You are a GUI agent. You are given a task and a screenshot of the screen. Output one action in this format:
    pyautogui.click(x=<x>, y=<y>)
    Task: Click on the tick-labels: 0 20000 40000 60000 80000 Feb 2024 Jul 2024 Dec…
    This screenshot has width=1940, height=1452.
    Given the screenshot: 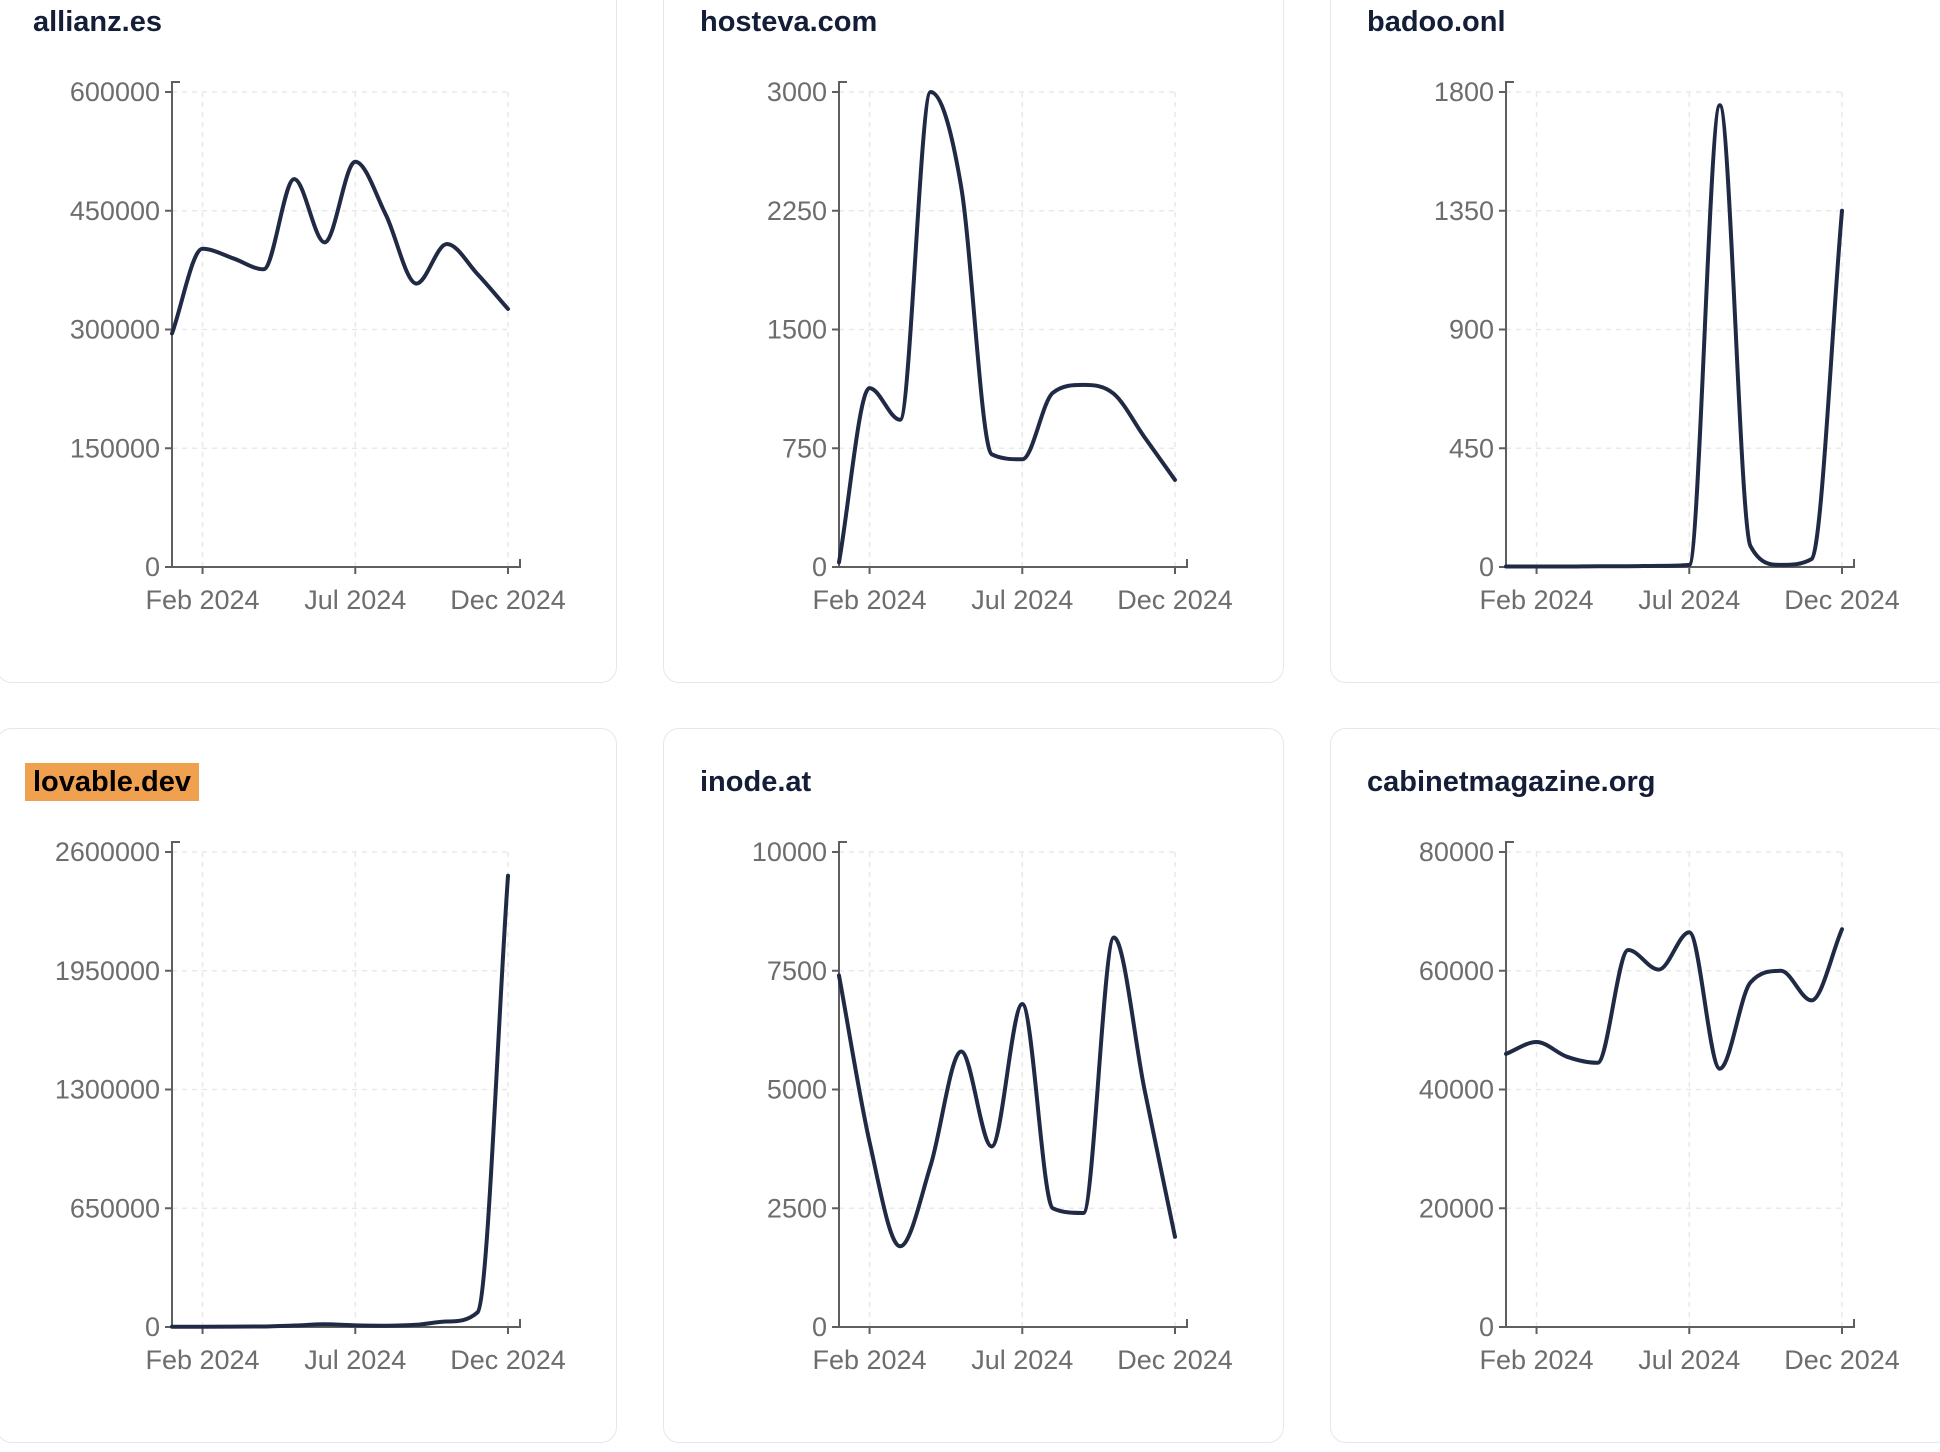 What is the action you would take?
    pyautogui.click(x=1659, y=1106)
    